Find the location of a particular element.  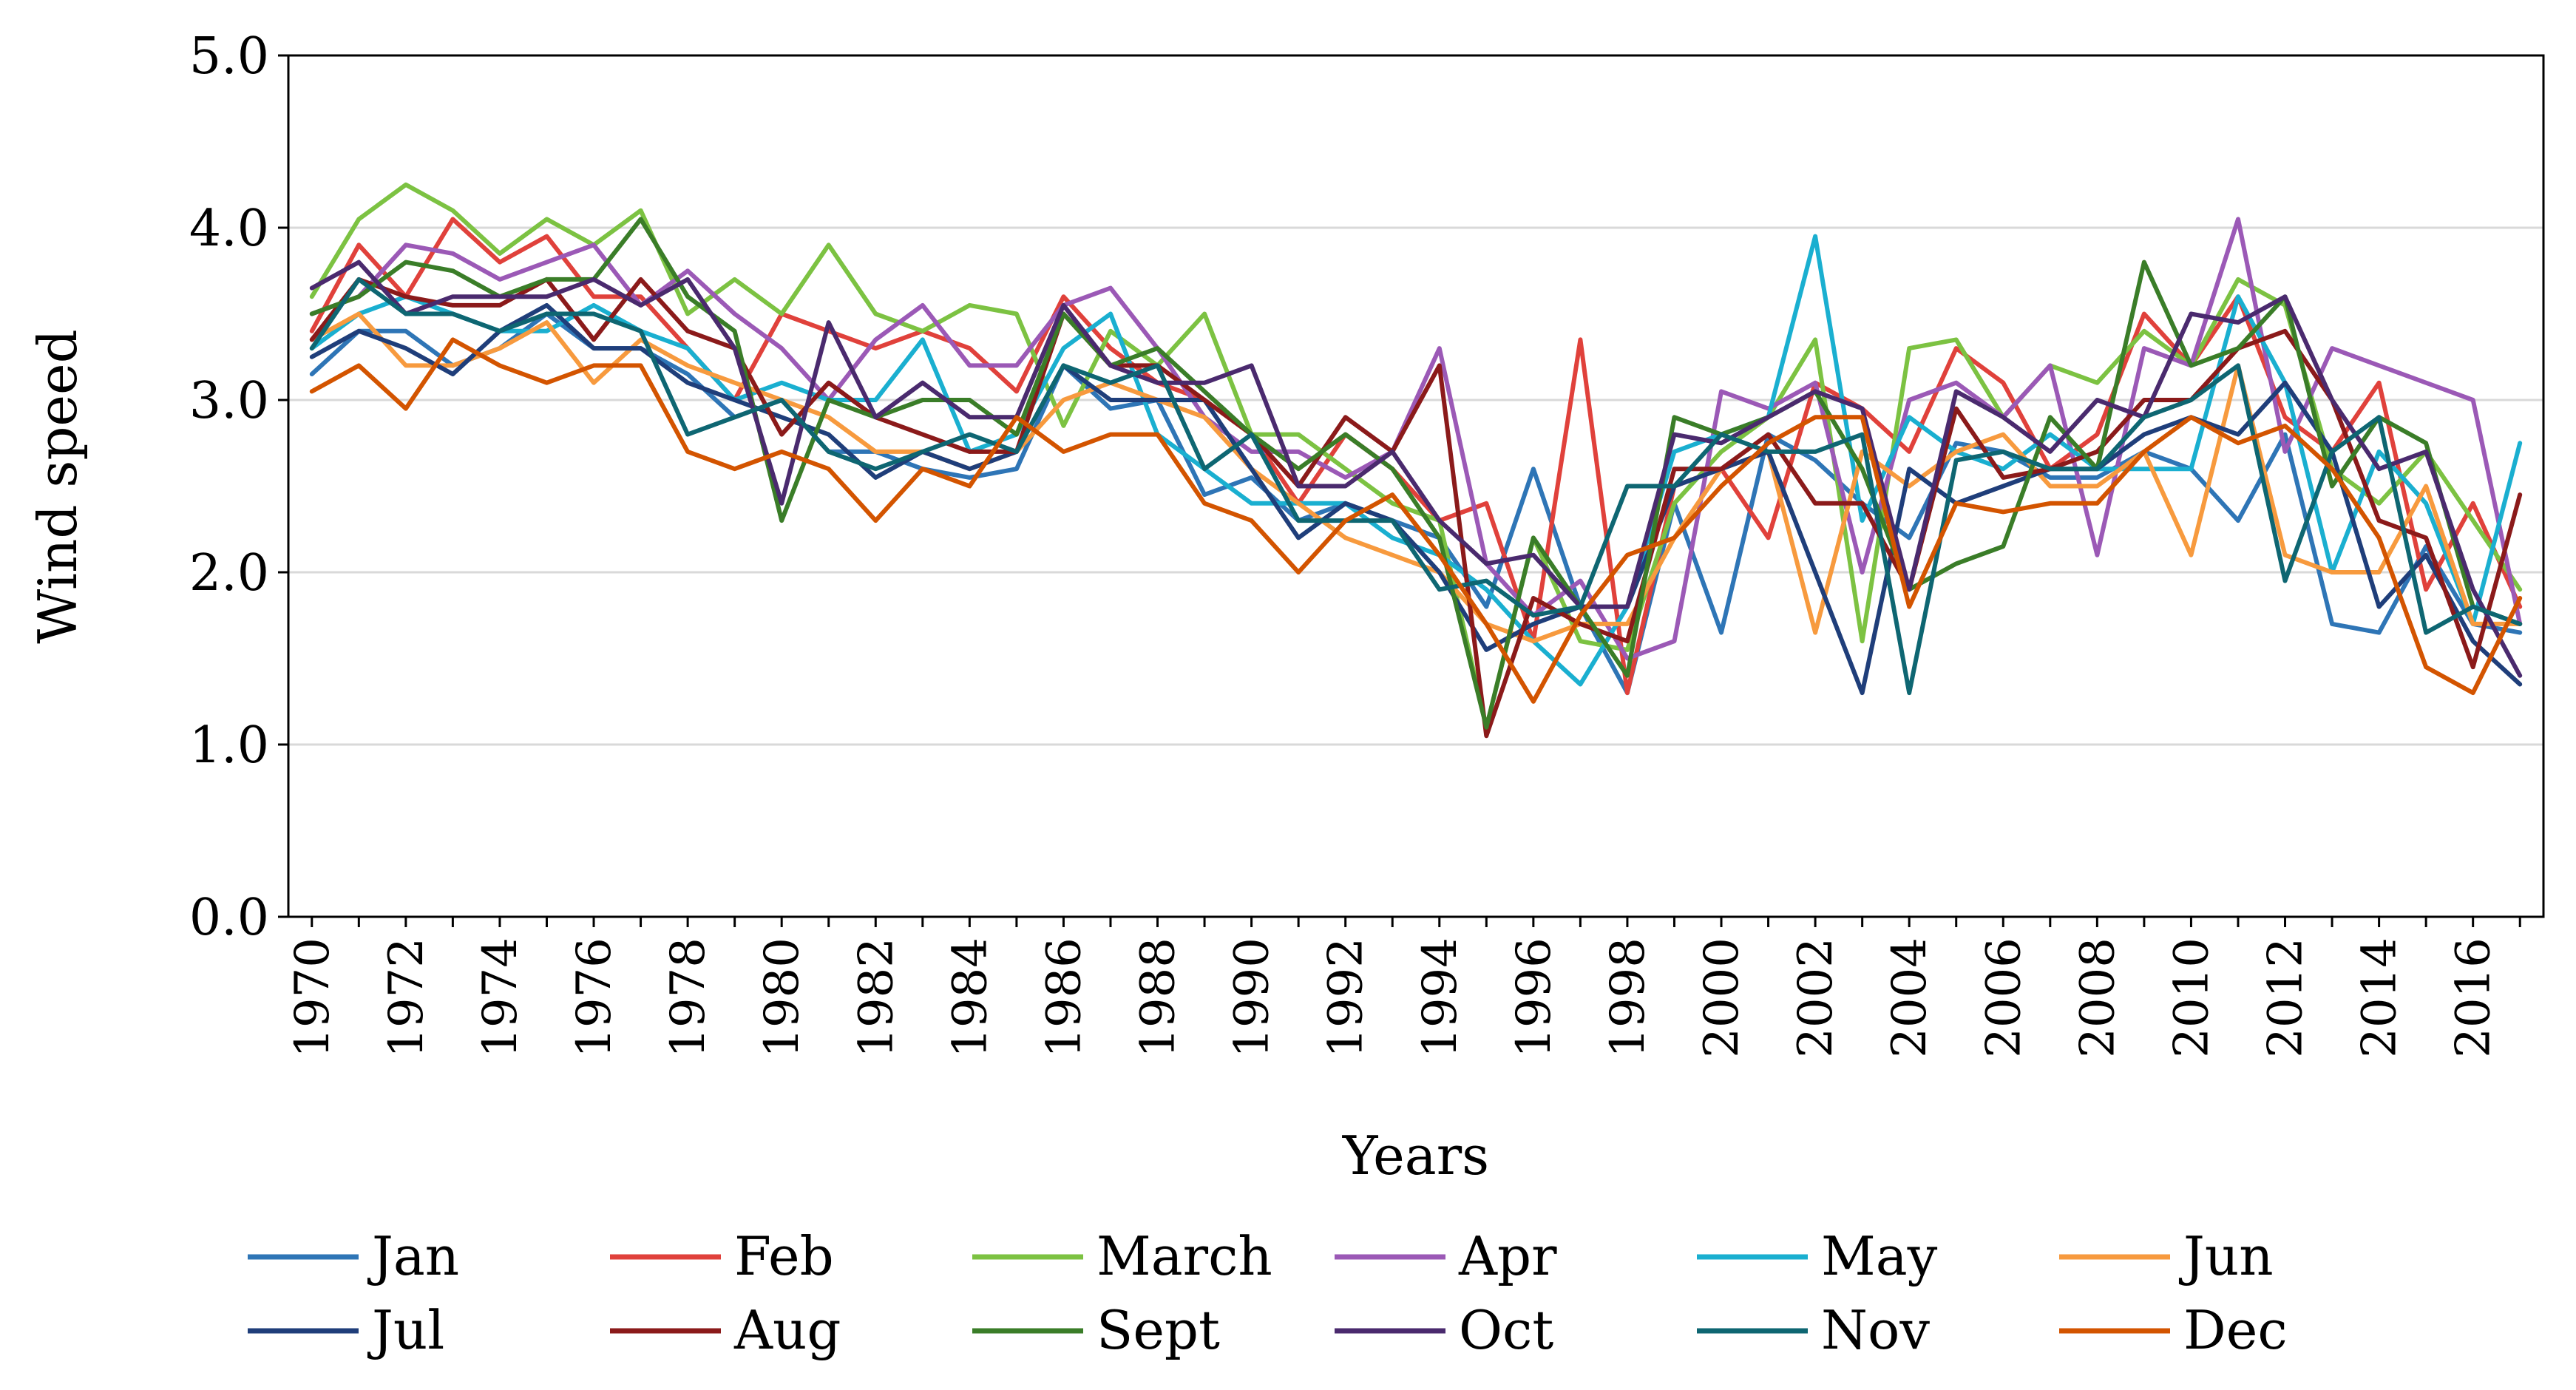

y-tick-label: 0.0 is located at coordinates (229, 918).